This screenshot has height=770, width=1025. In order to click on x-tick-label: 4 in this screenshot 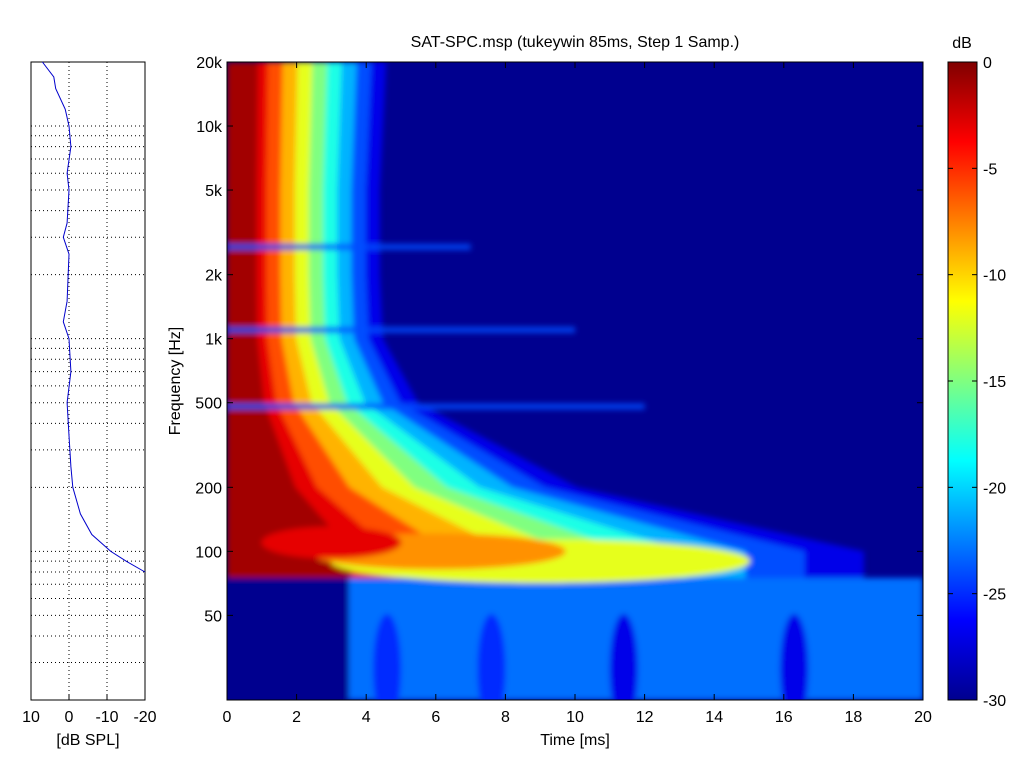, I will do `click(366, 717)`.